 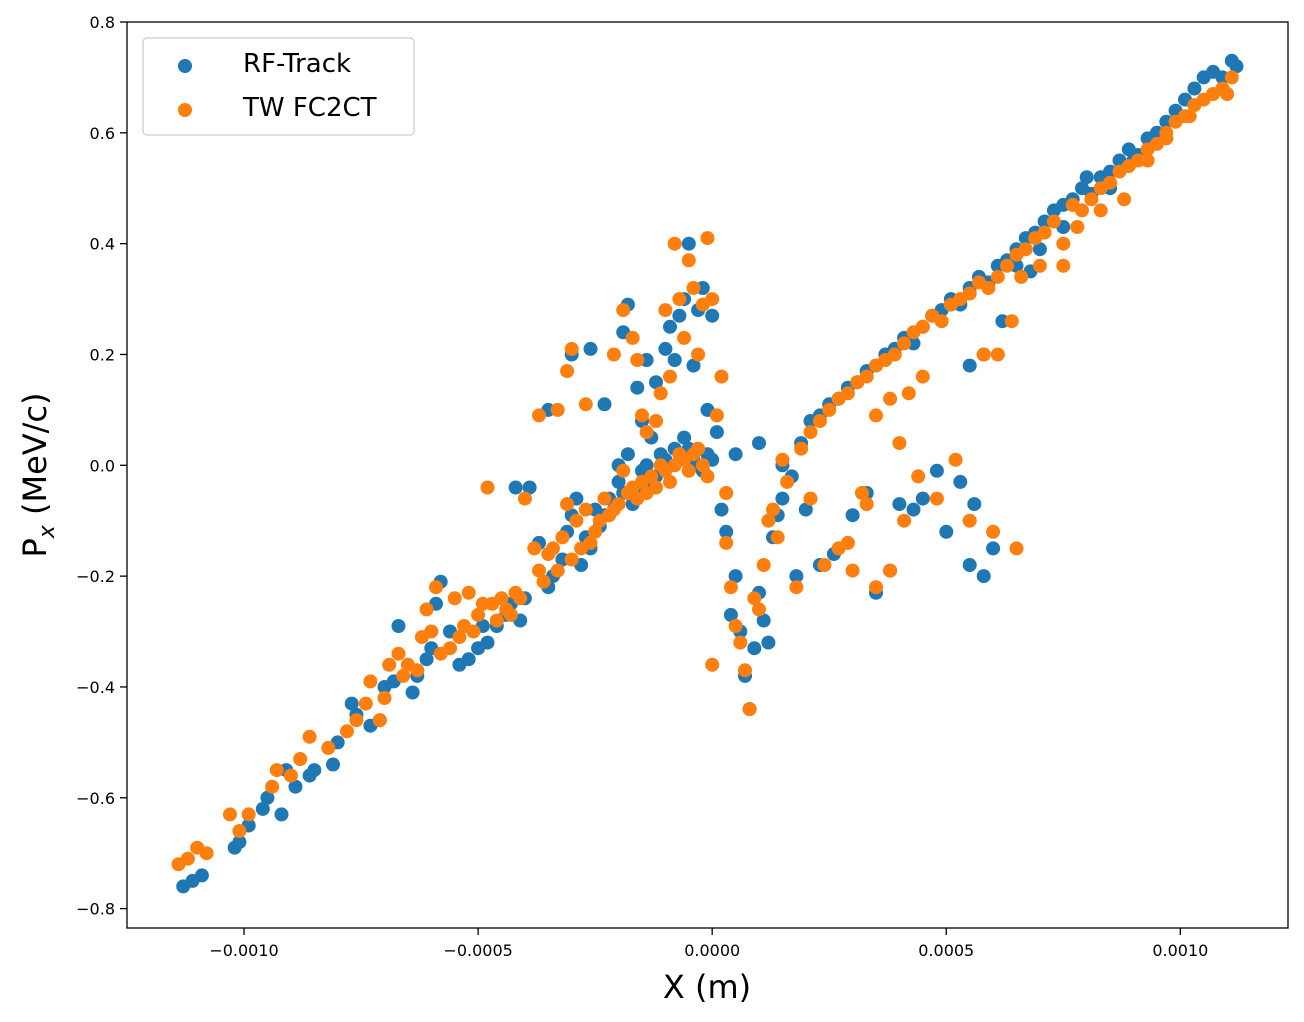 I want to click on y-axis-title-rest: (MeV/c), so click(x=35, y=458).